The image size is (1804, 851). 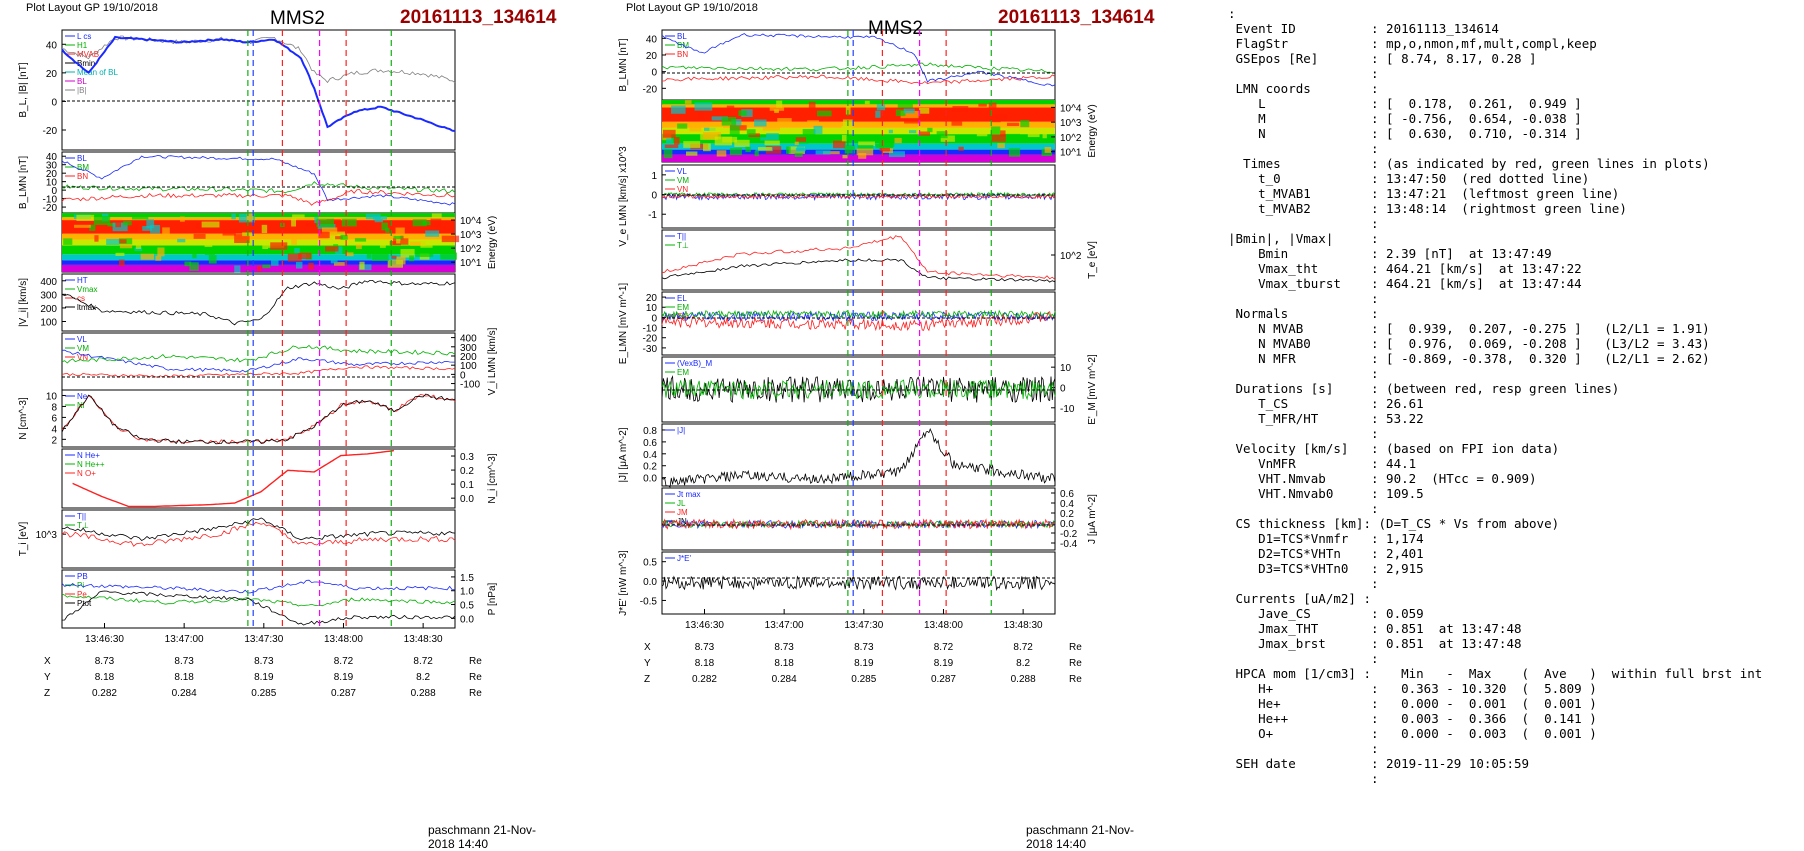 I want to click on position-row-label: Y, so click(x=47, y=677).